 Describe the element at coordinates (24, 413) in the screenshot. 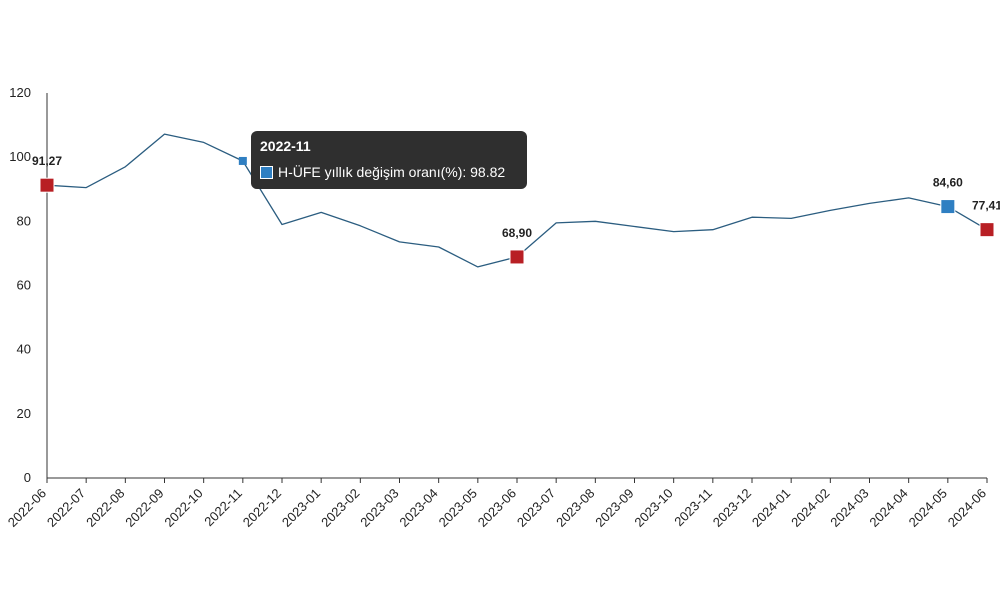

I see `y-tick-label: 20` at that location.